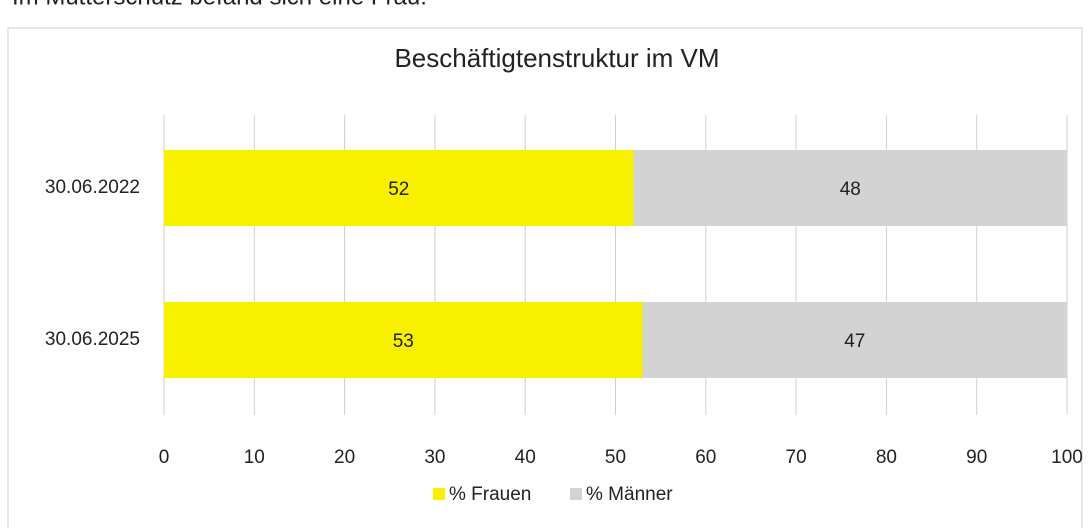  I want to click on legend-label: % Frauen, so click(490, 494).